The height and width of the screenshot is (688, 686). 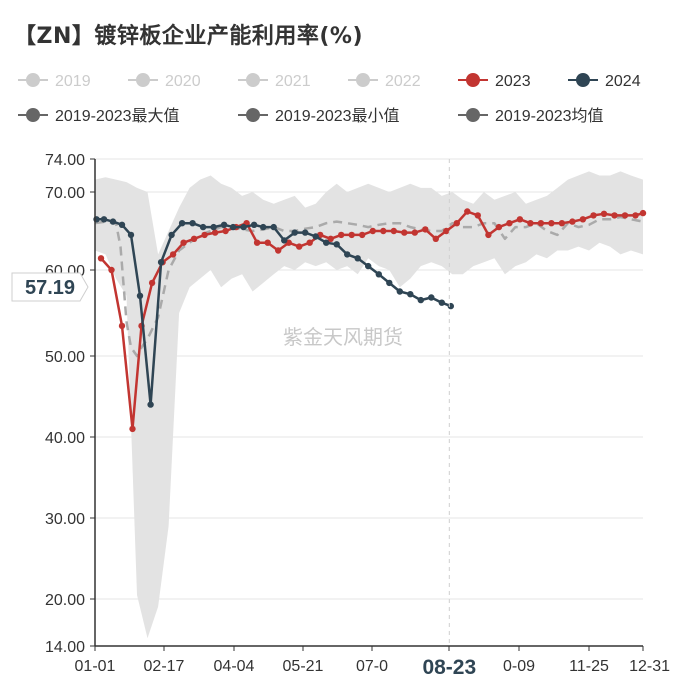 I want to click on legend-item: 2019-2023最大值, so click(x=99, y=116).